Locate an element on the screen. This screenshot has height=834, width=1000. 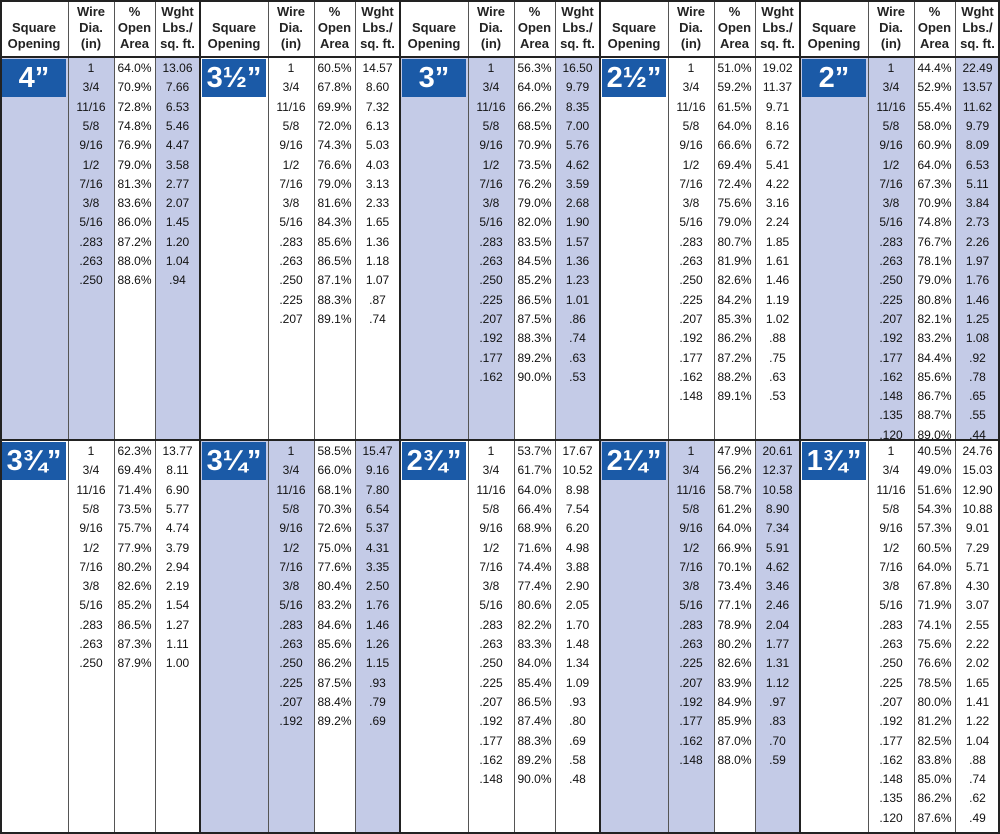
cell-value: 5.37 is located at coordinates (377, 528).